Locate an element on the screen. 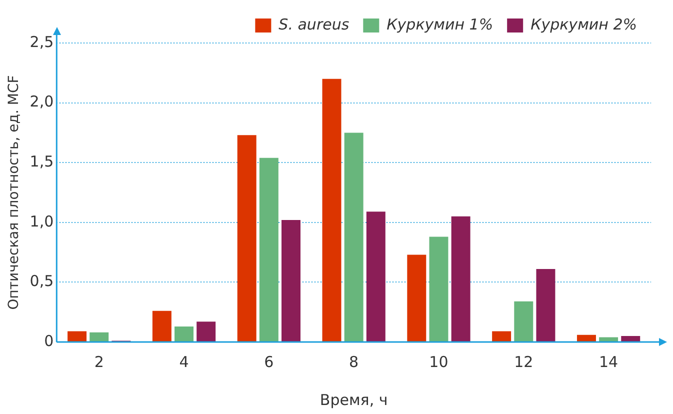  y-tick-label: 0 is located at coordinates (49, 341).